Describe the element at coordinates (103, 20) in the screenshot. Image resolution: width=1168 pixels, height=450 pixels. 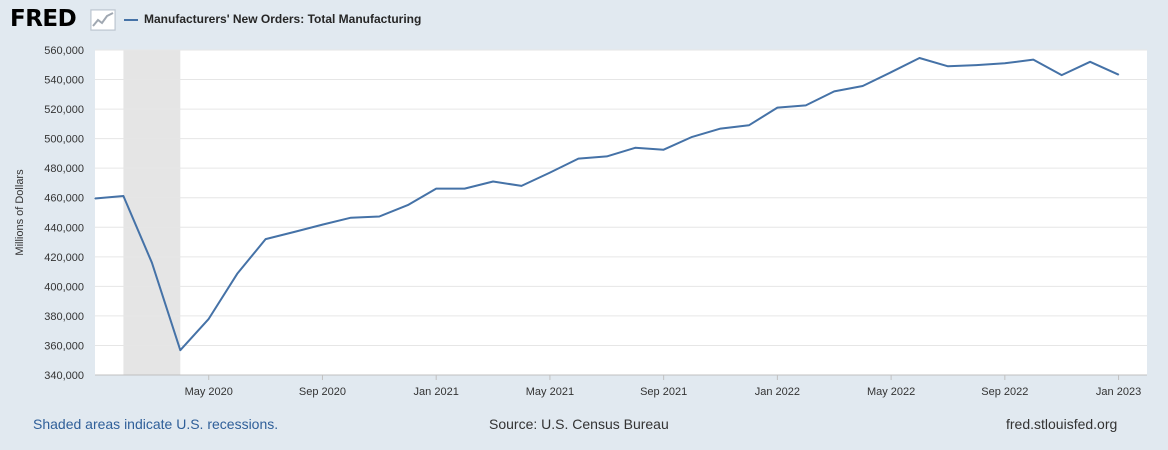
I see `fred-graph-icon` at that location.